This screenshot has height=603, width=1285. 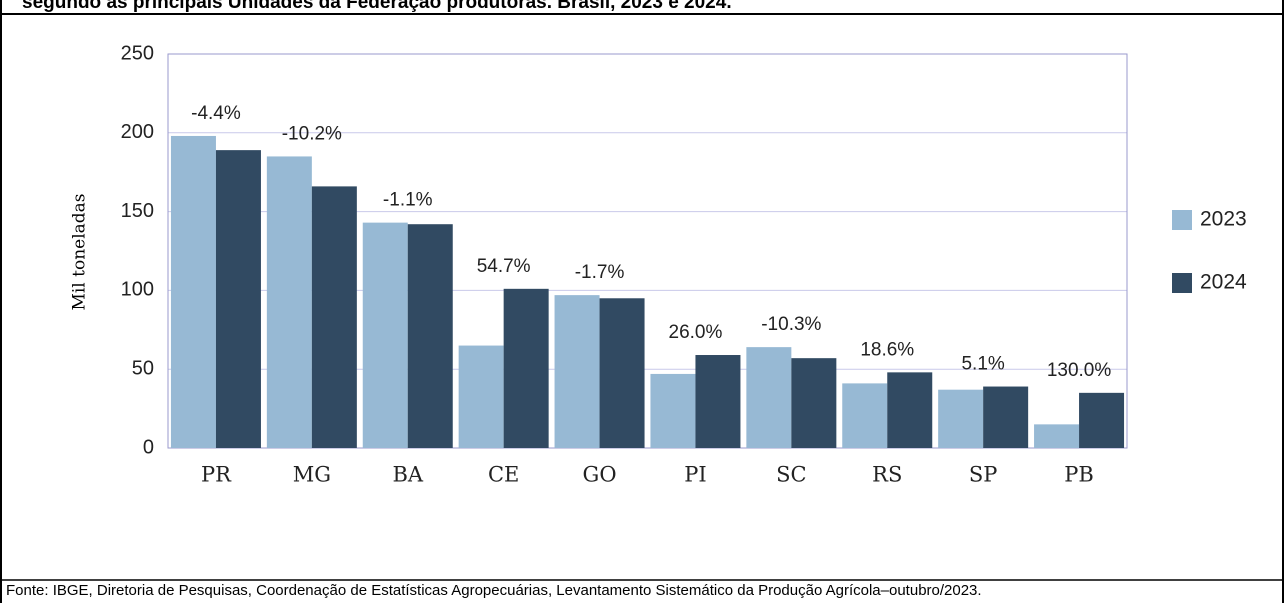 I want to click on x-tick-label: RS, so click(x=887, y=475).